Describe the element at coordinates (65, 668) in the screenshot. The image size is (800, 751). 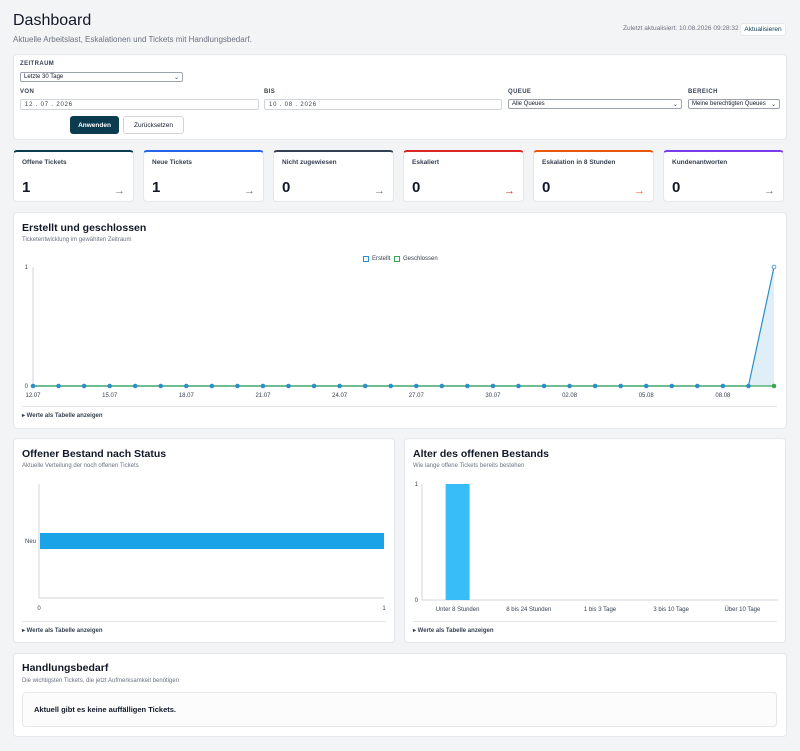
I see `action-card-title: Handlungsbedarf` at that location.